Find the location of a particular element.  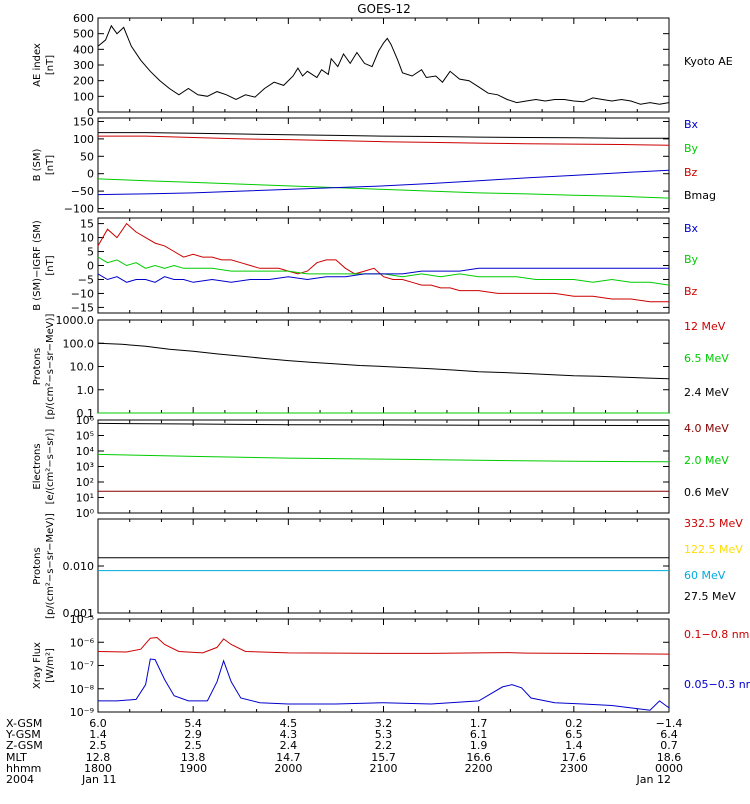

y-tick-label-b_diff: −5 is located at coordinates (86, 279).